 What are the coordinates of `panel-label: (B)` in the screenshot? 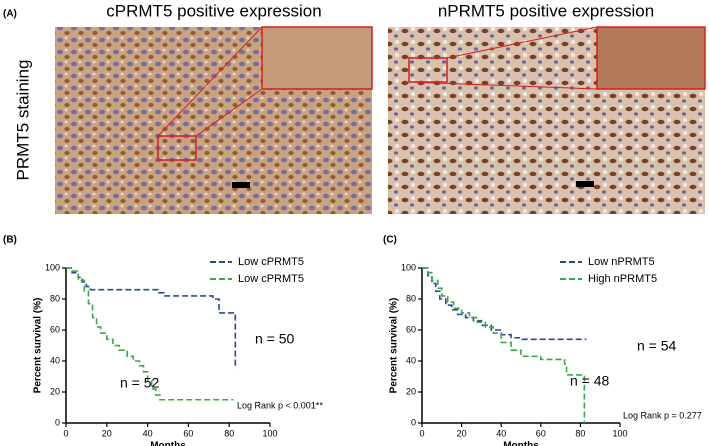 It's located at (10, 240).